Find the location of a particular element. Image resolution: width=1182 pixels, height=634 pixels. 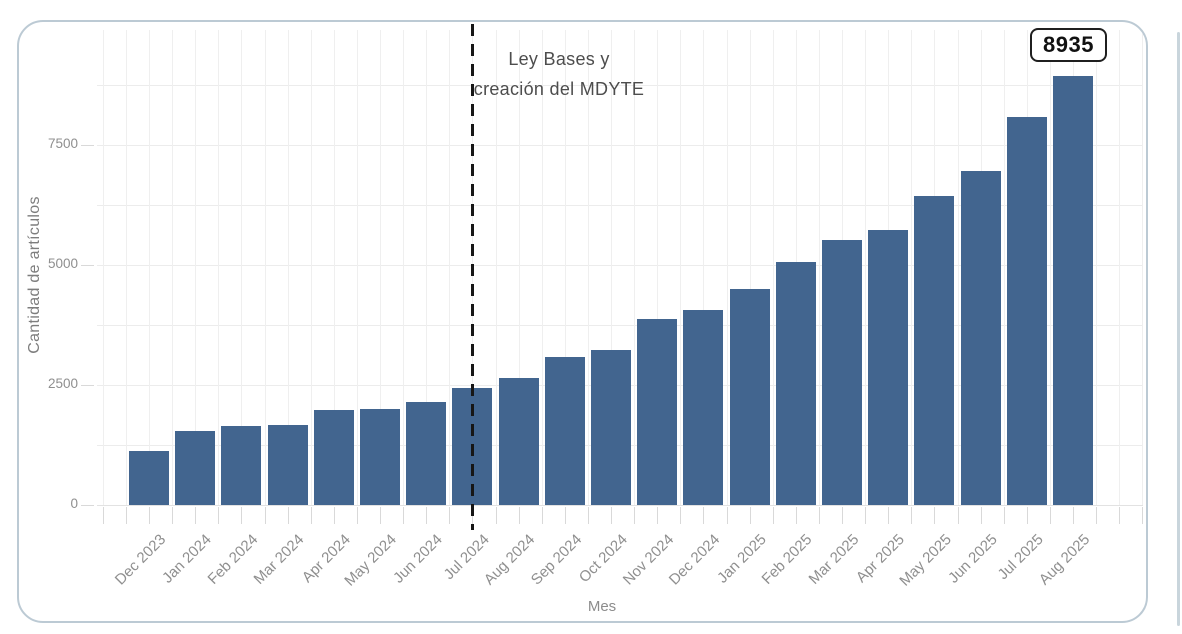

bar-mar-2024 is located at coordinates (287, 465).